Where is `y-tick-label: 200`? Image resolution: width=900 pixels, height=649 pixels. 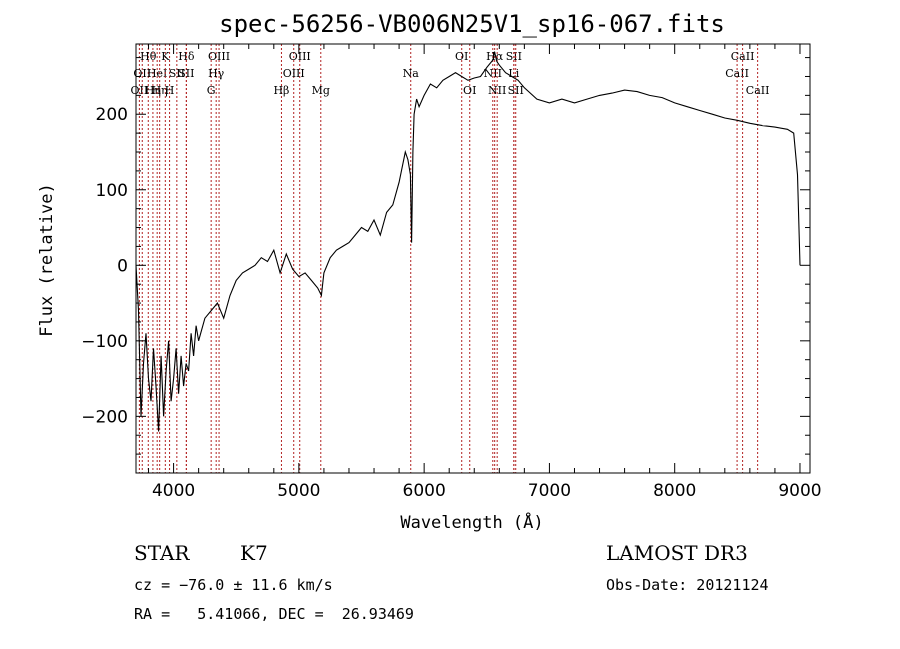 y-tick-label: 200 is located at coordinates (112, 115).